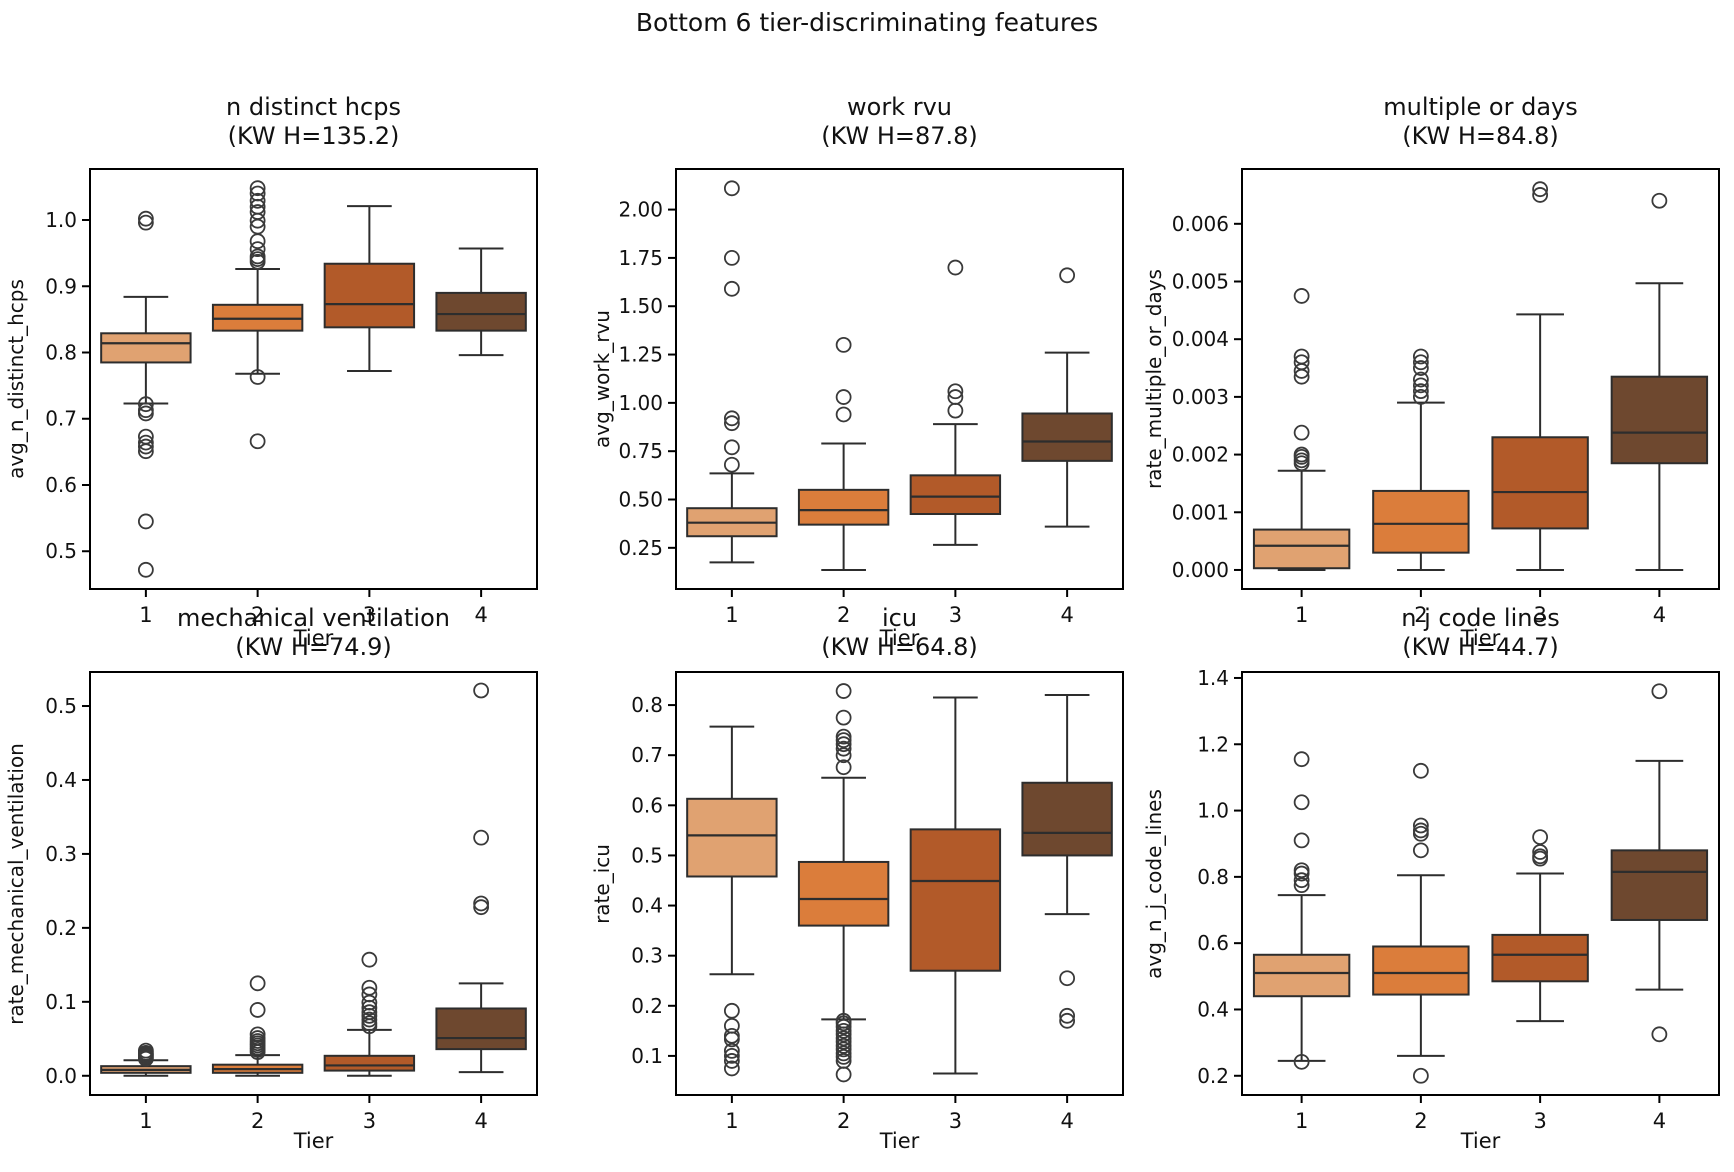 The height and width of the screenshot is (1172, 1734). Describe the element at coordinates (899, 618) in the screenshot. I see `subplot-title-text: icu` at that location.